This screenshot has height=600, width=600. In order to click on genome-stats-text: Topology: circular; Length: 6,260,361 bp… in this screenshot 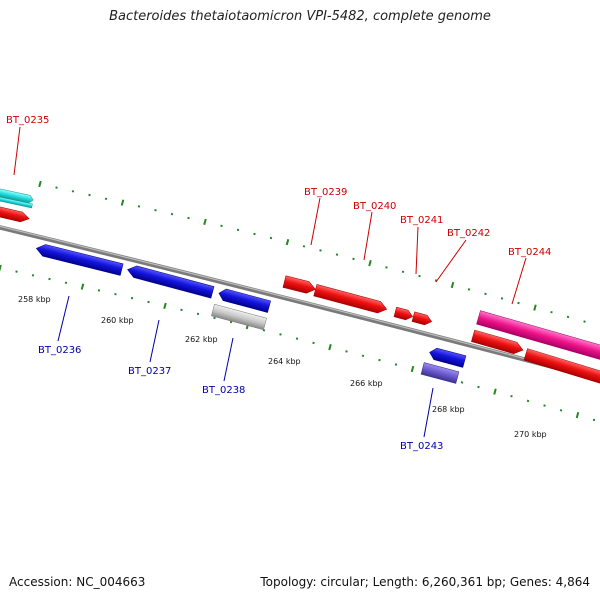, I will do `click(425, 582)`.